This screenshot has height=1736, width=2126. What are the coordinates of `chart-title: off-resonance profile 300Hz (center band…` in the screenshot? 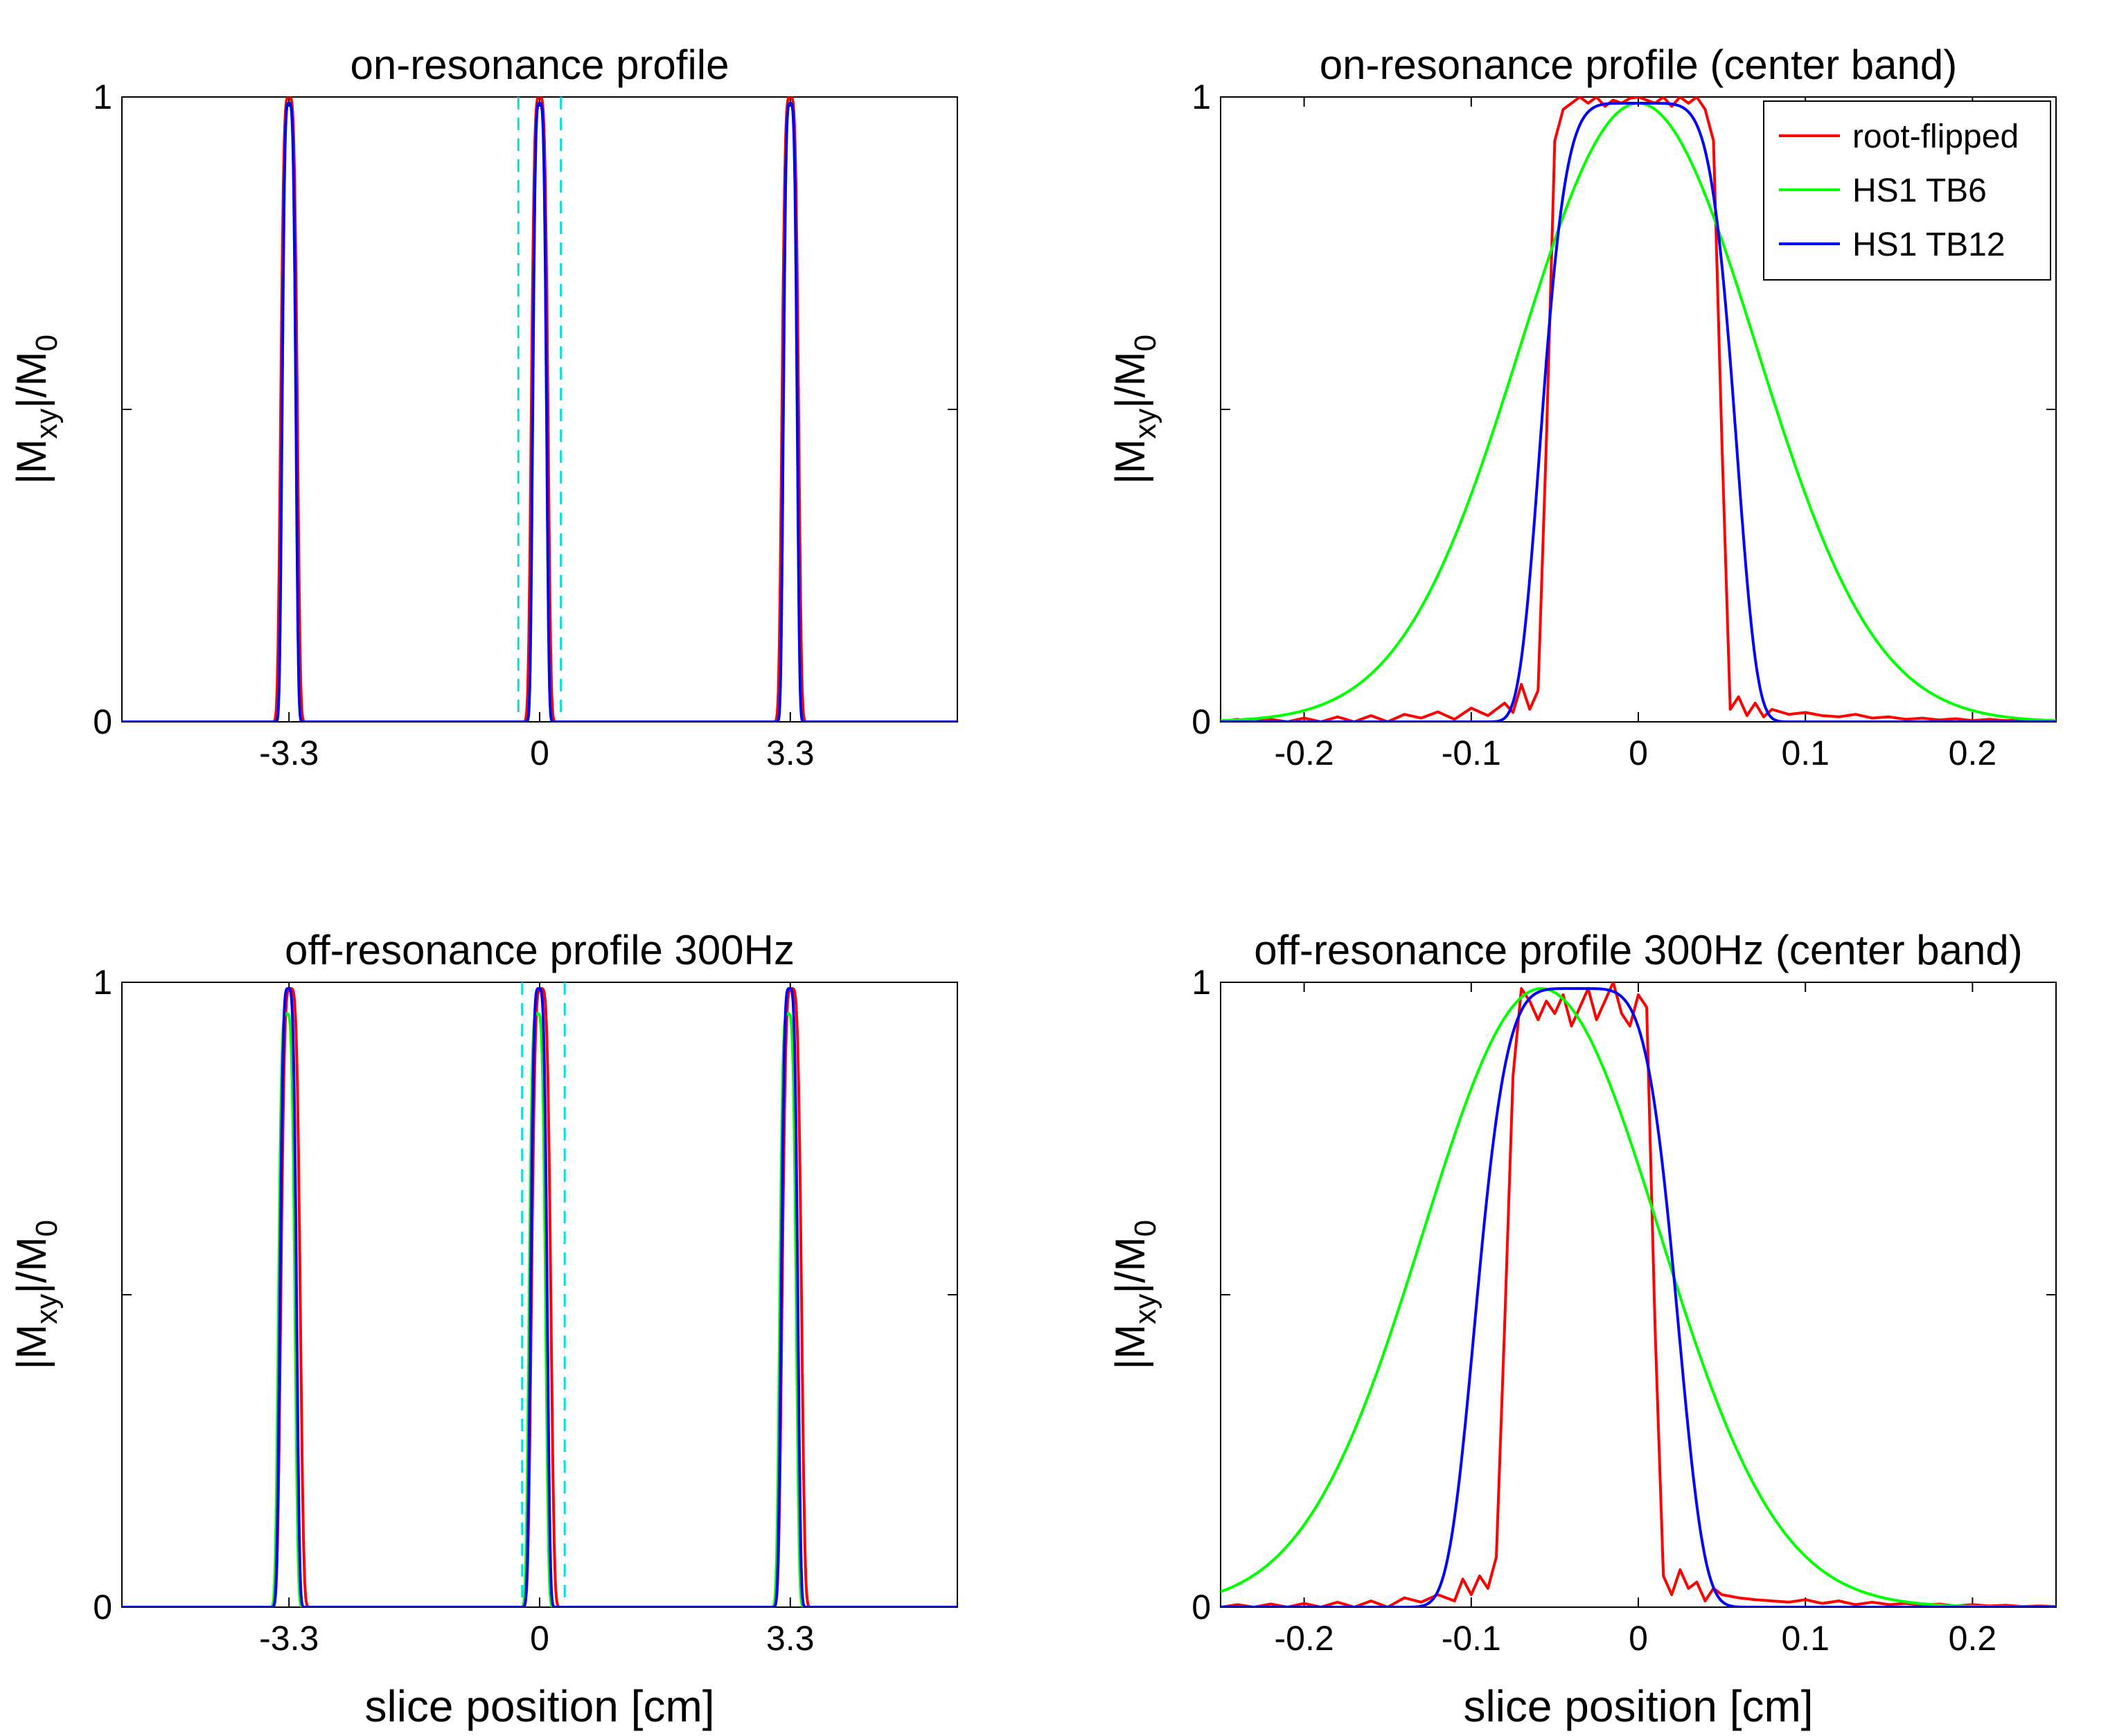 It's located at (1638, 950).